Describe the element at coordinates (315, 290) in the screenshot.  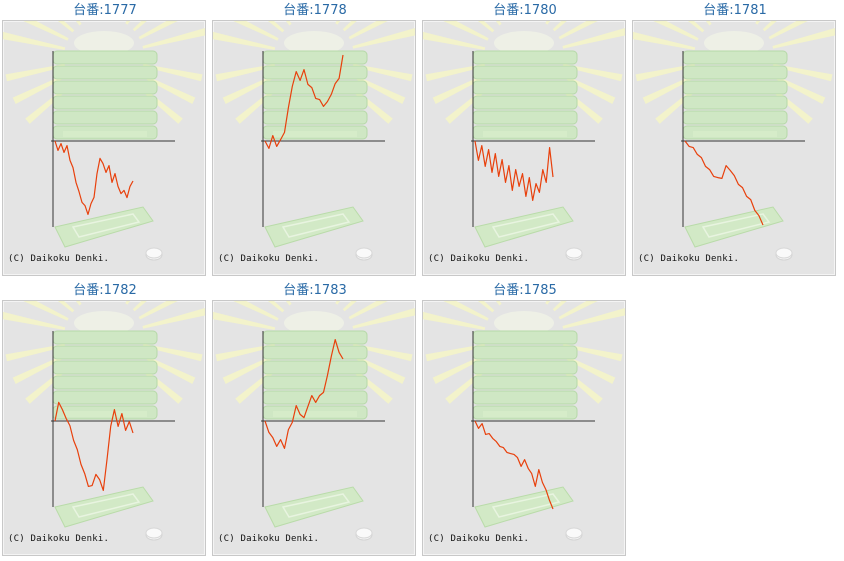
I see `machine-number-link: 台番:1783` at that location.